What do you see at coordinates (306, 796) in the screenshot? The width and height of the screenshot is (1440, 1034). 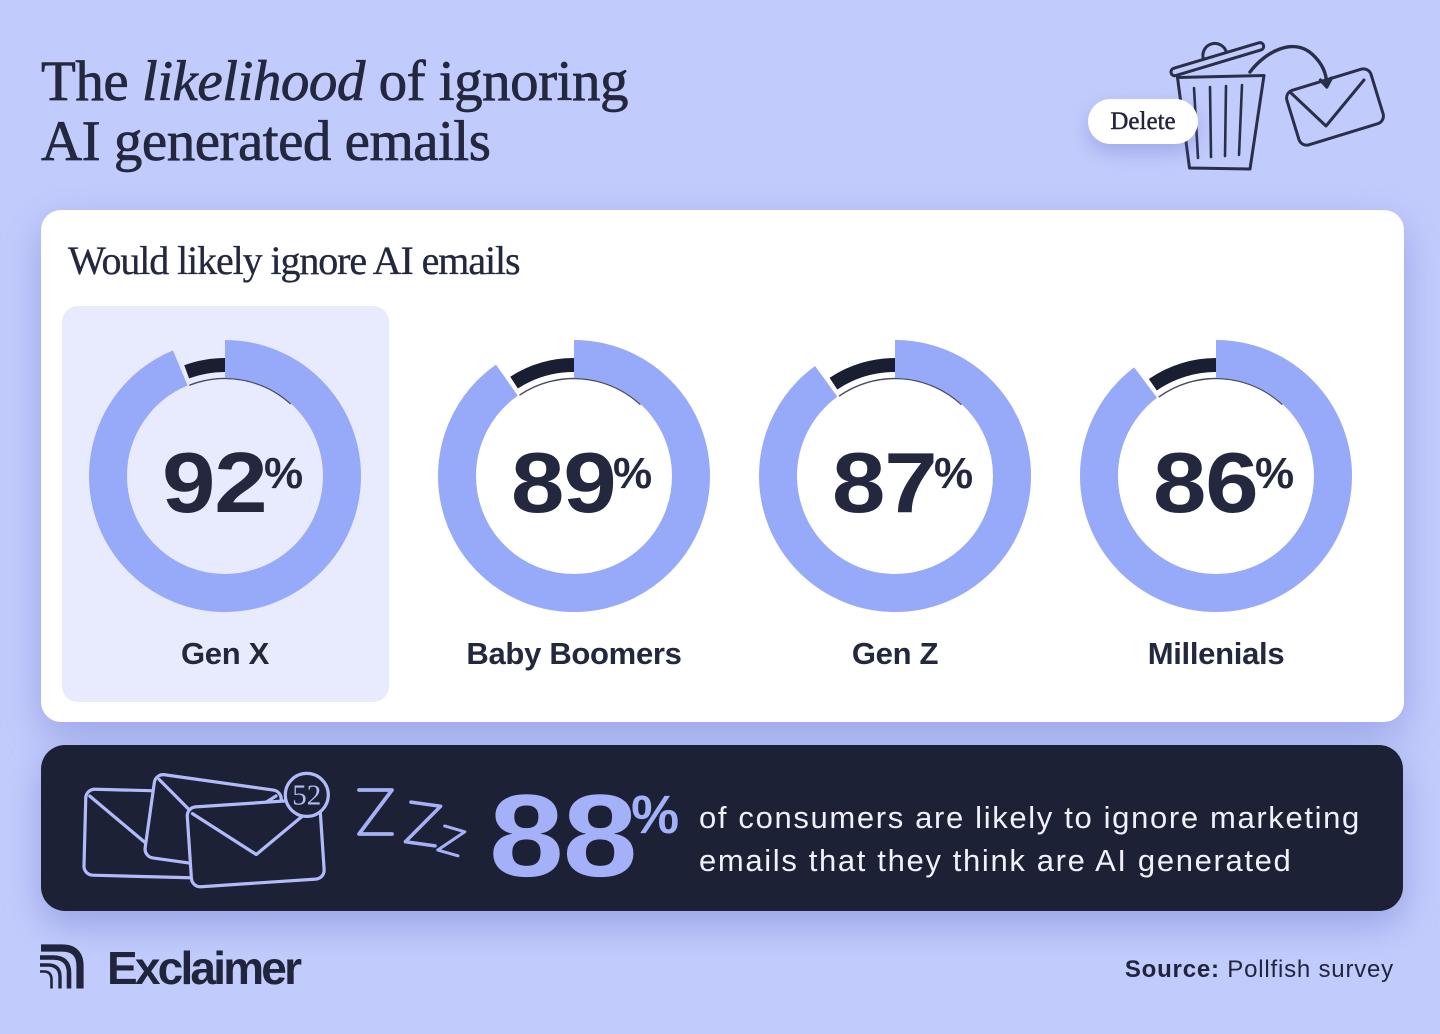 I see `svg-text: 52` at bounding box center [306, 796].